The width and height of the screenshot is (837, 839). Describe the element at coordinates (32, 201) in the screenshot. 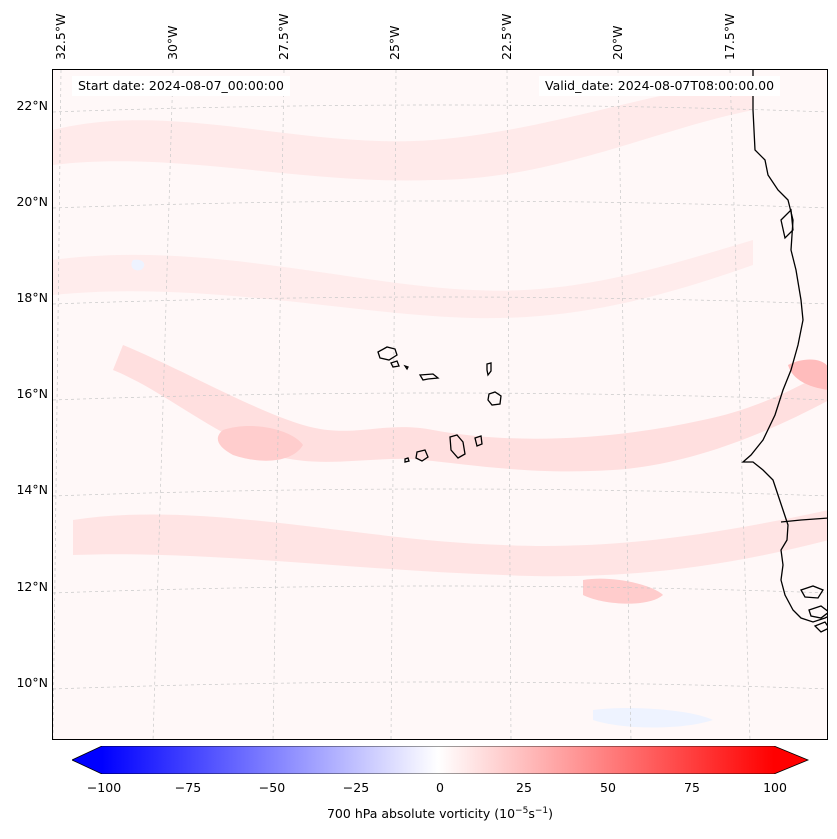

I see `lat-label-20n: 20°N` at that location.